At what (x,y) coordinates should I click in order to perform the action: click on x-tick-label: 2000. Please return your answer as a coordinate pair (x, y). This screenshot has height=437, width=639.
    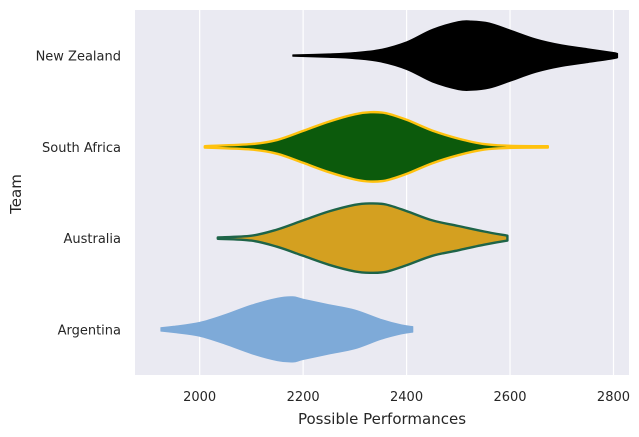
    Looking at the image, I should click on (199, 397).